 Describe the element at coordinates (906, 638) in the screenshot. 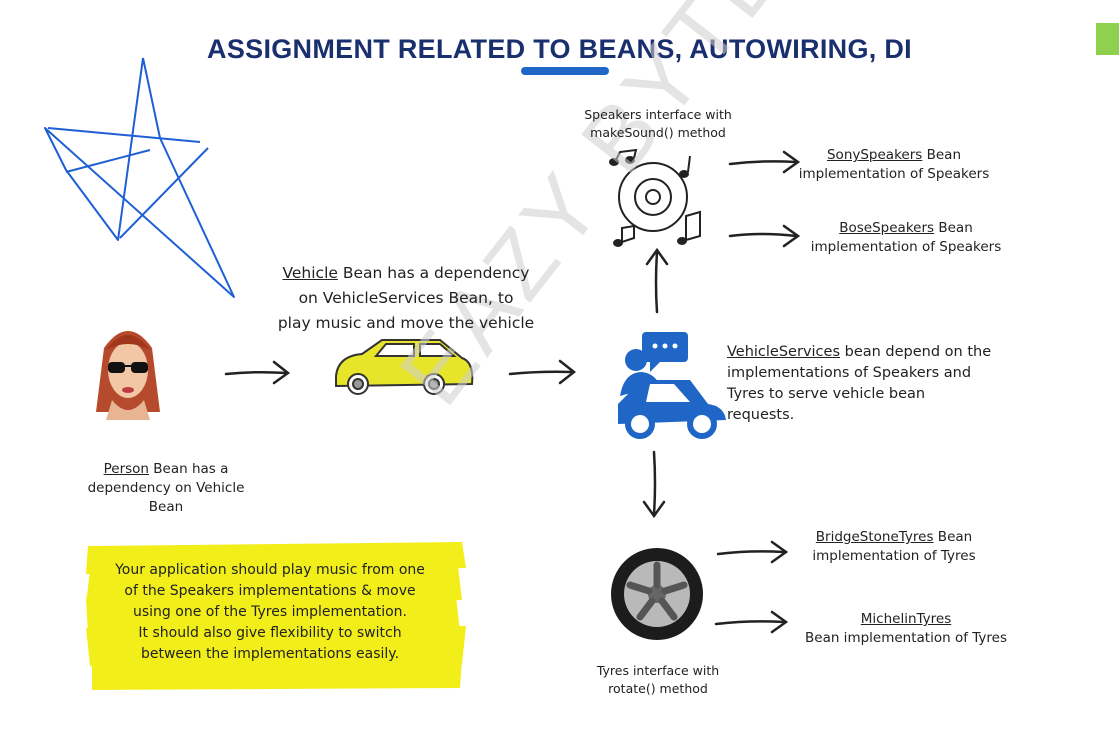

I see `michelin-tyres-desc: Bean implementation of Tyres` at that location.